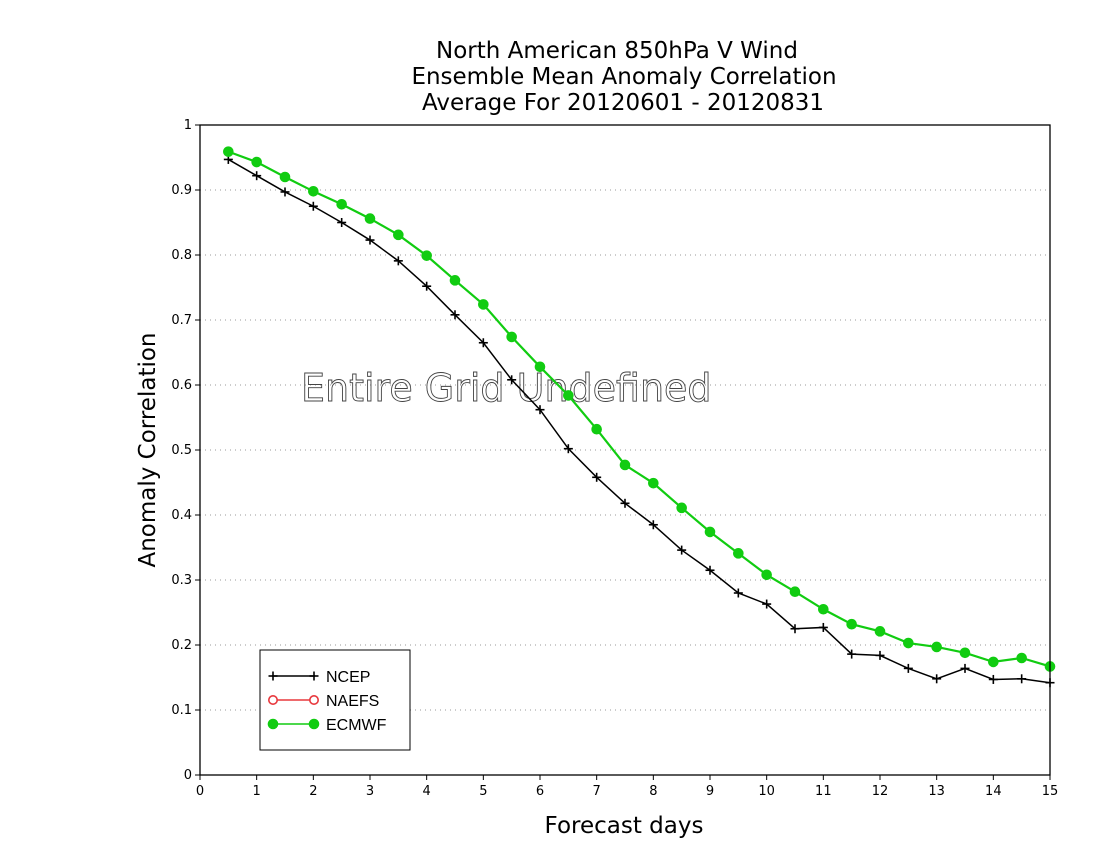 The height and width of the screenshot is (850, 1100). Describe the element at coordinates (313, 699) in the screenshot. I see `legend-marker-end-naefs` at that location.